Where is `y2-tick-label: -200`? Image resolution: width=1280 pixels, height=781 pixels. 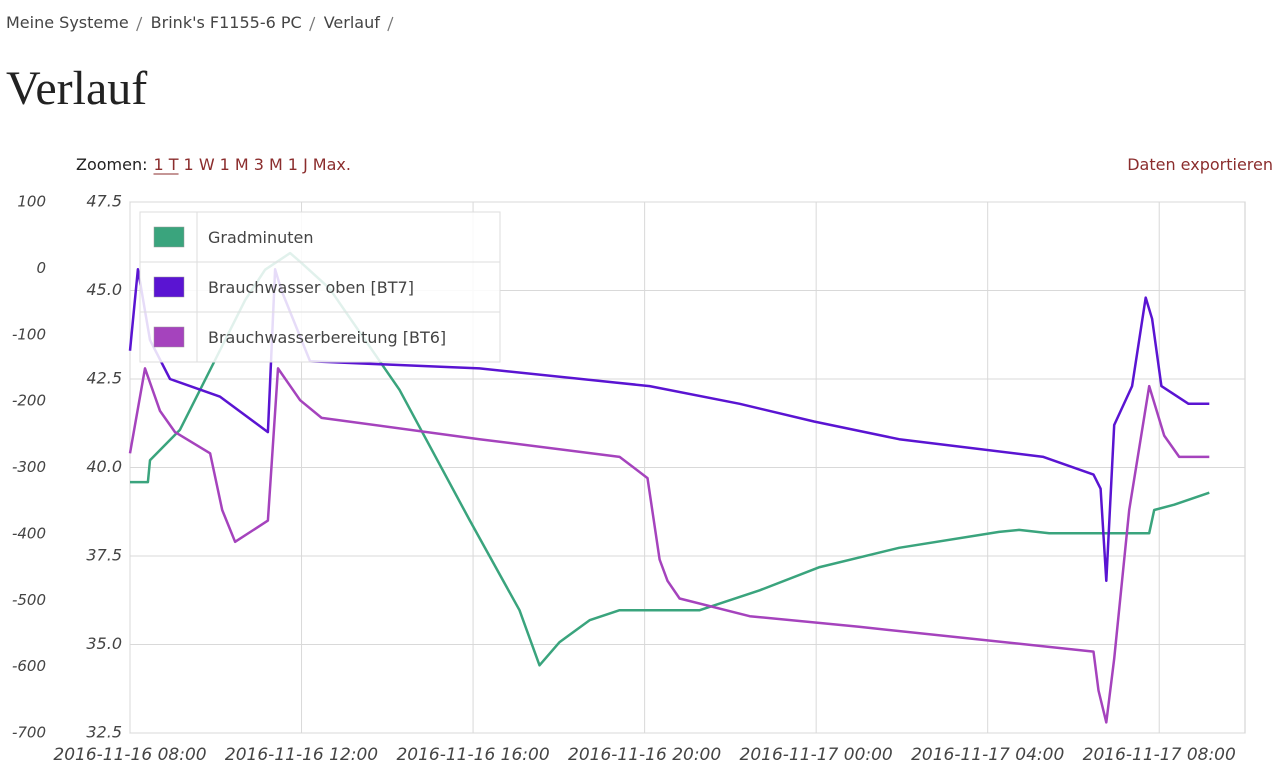 y2-tick-label: -200 is located at coordinates (29, 401).